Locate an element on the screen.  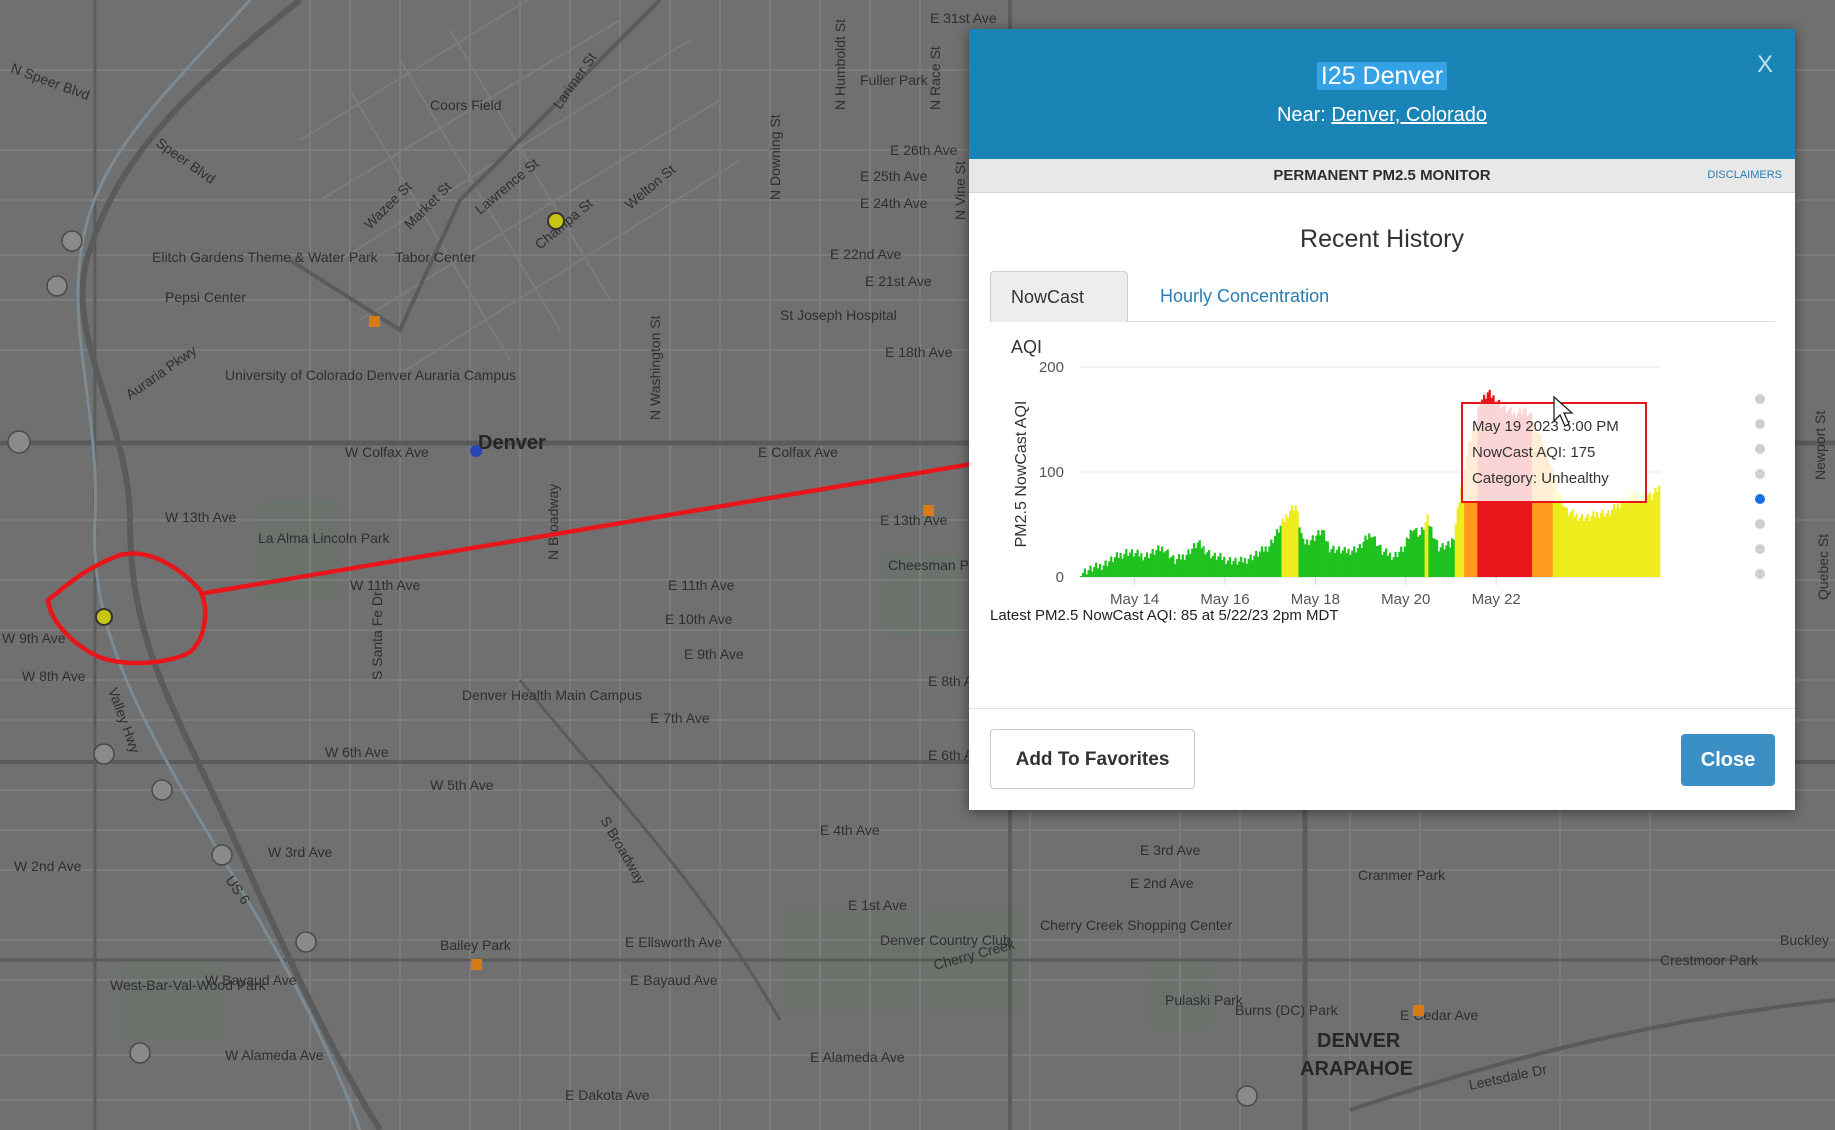
tab-hourly-concentration: Hourly Concentration is located at coordinates (1245, 296).